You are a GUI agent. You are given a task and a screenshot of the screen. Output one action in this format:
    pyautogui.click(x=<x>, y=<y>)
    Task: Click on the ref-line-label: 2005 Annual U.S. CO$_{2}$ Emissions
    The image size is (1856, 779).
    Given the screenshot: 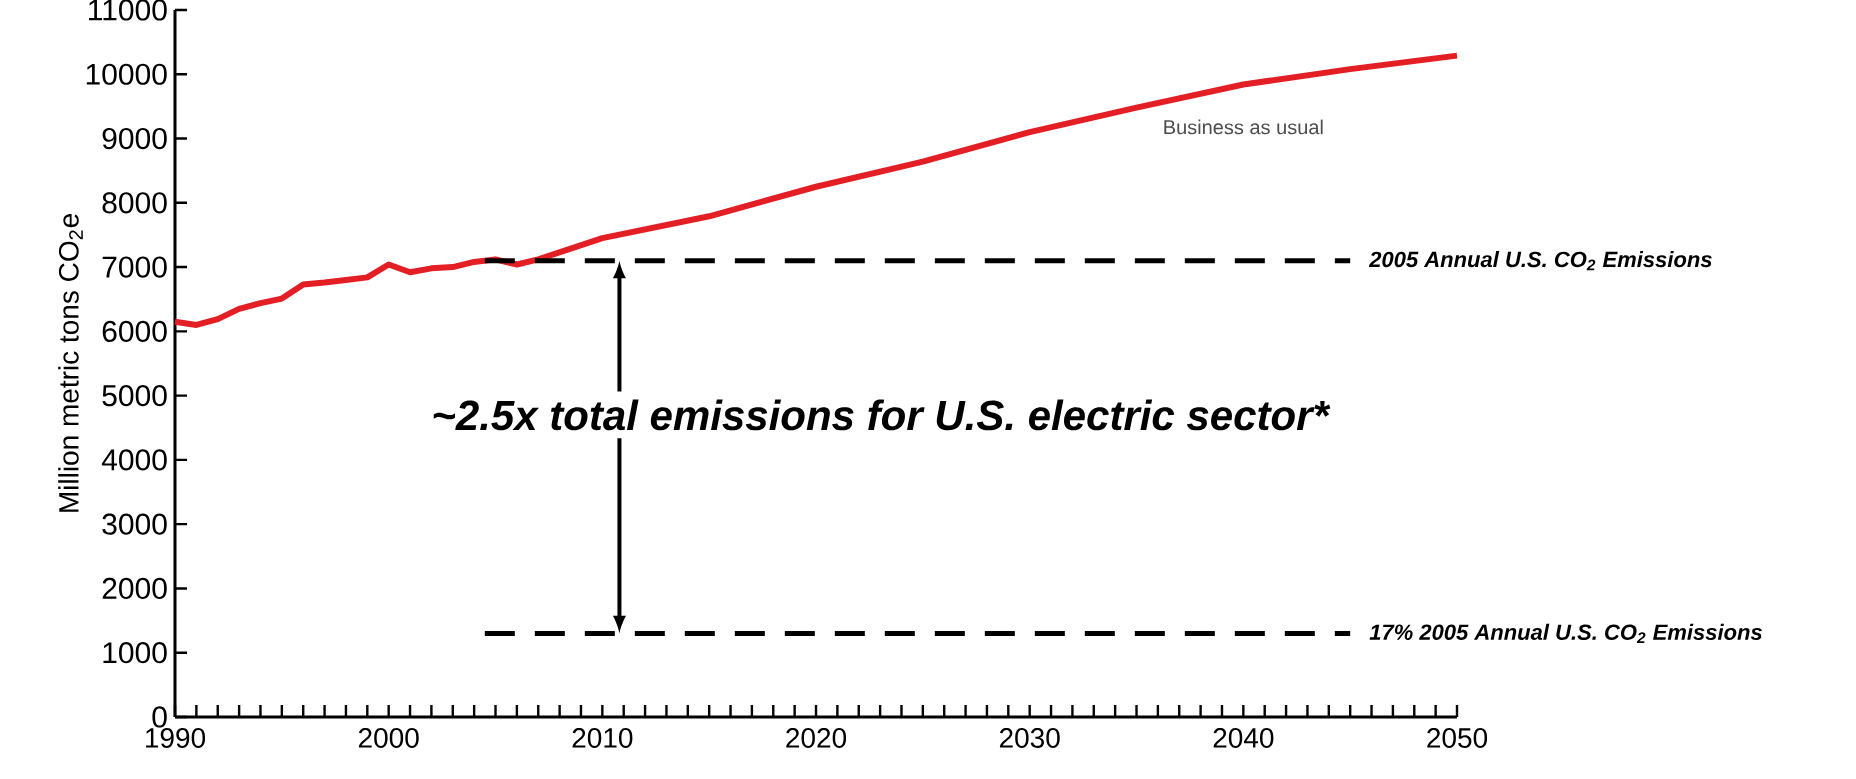 What is the action you would take?
    pyautogui.click(x=1540, y=261)
    